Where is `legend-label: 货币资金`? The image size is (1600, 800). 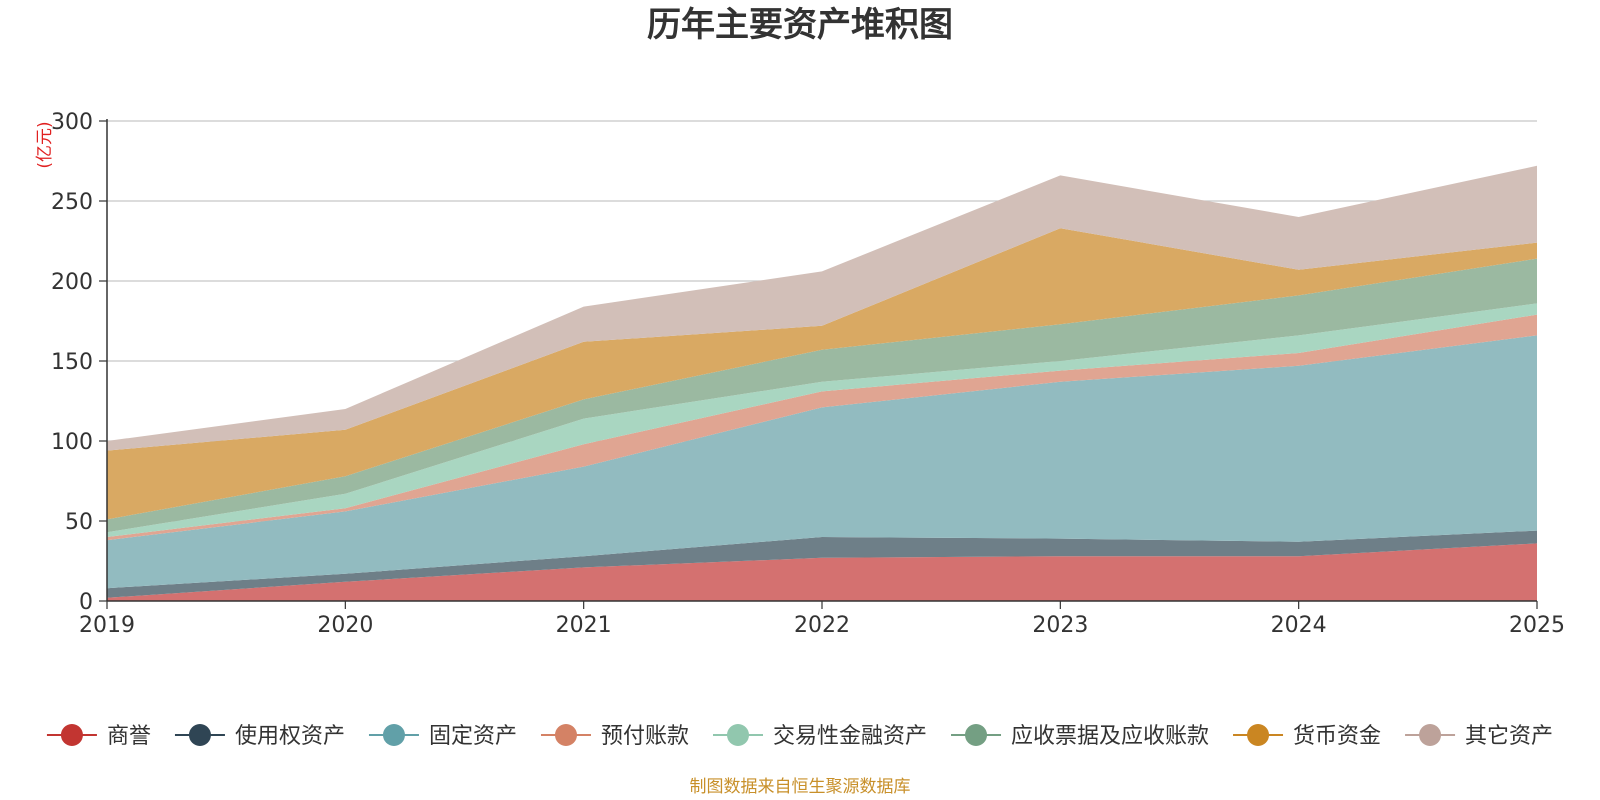
legend-label: 货币资金 is located at coordinates (1337, 736).